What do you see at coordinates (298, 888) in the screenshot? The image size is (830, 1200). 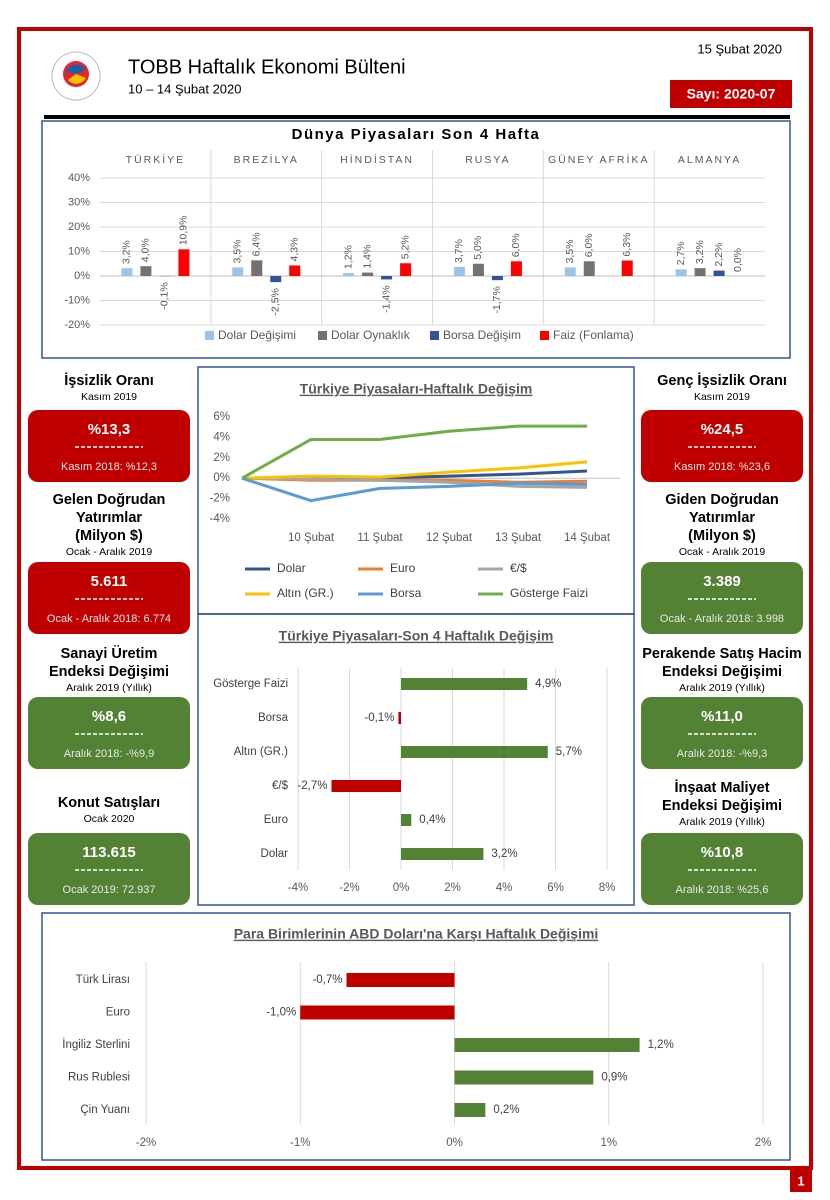 I see `x-tick-label: -4%` at bounding box center [298, 888].